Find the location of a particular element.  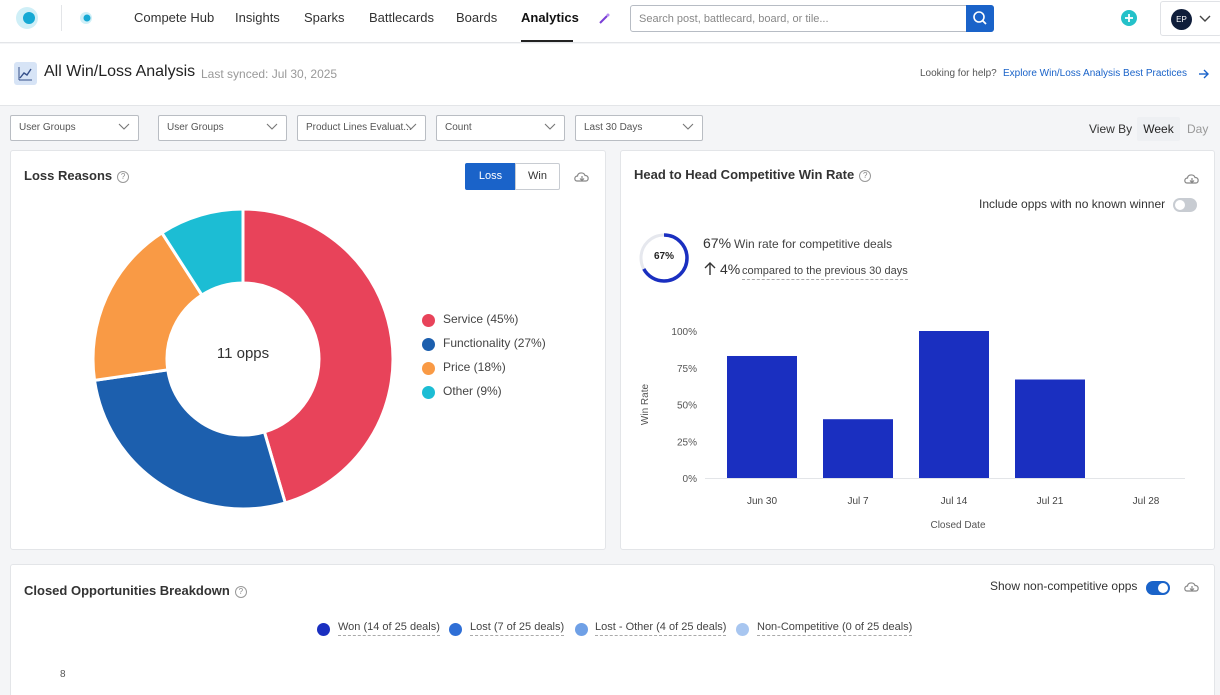

nav-battlecards: Battlecards is located at coordinates (402, 17).